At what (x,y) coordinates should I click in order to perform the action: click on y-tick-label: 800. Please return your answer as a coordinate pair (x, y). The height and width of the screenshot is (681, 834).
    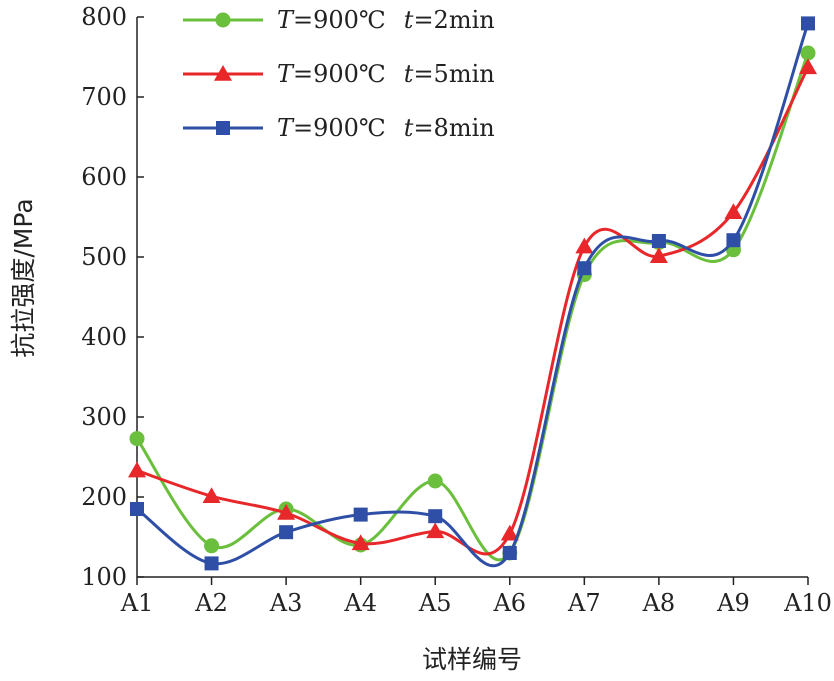
    Looking at the image, I should click on (104, 17).